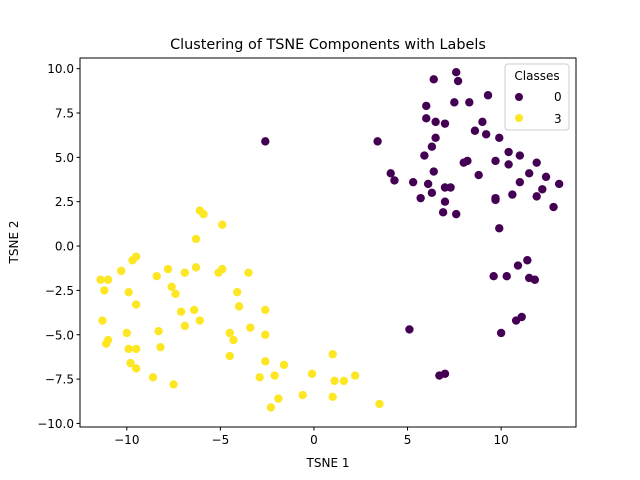 The height and width of the screenshot is (480, 640). What do you see at coordinates (126, 440) in the screenshot?
I see `x-tick-label: −10` at bounding box center [126, 440].